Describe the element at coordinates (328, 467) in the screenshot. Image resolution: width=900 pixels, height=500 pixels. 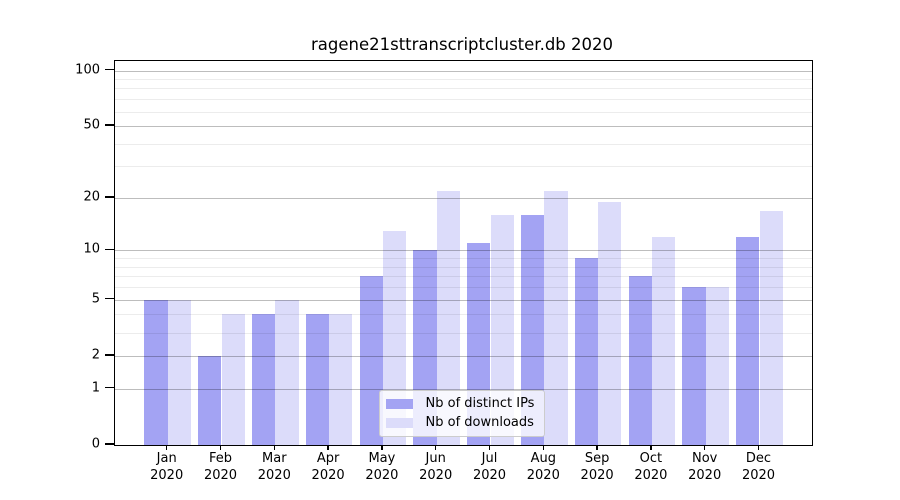
I see `x-tick-label: Apr 2020` at that location.